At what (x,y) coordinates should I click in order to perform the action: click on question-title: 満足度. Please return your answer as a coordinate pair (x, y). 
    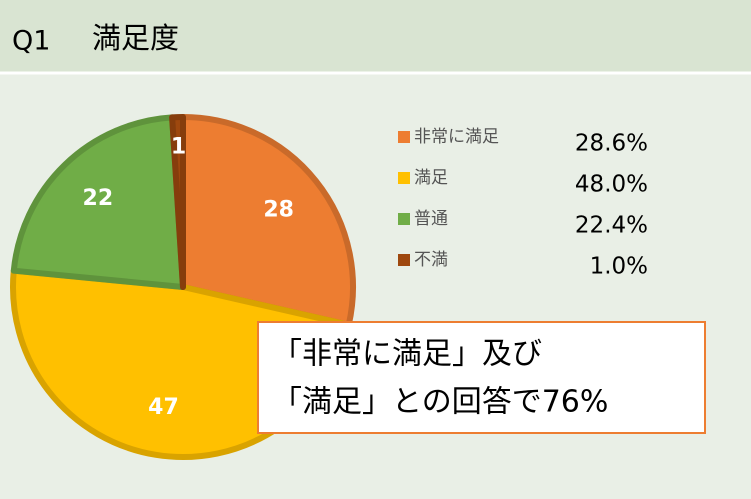
    Looking at the image, I should click on (135, 38).